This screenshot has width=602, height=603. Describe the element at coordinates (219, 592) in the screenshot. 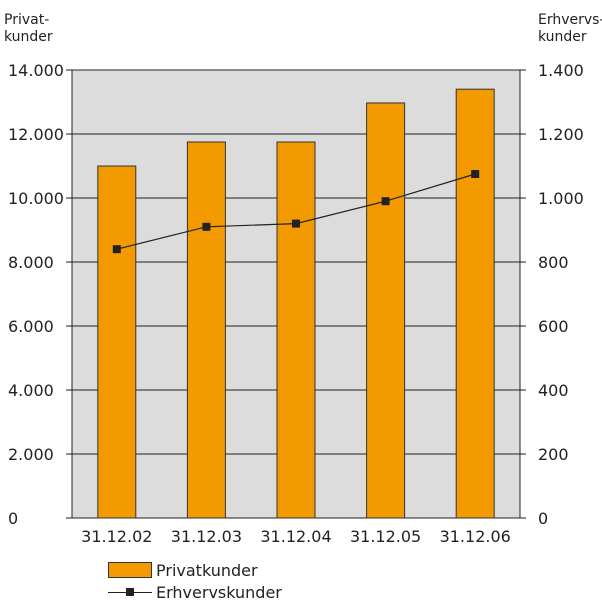

I see `legend-label-erhvervskunder: Erhvervskunder` at that location.